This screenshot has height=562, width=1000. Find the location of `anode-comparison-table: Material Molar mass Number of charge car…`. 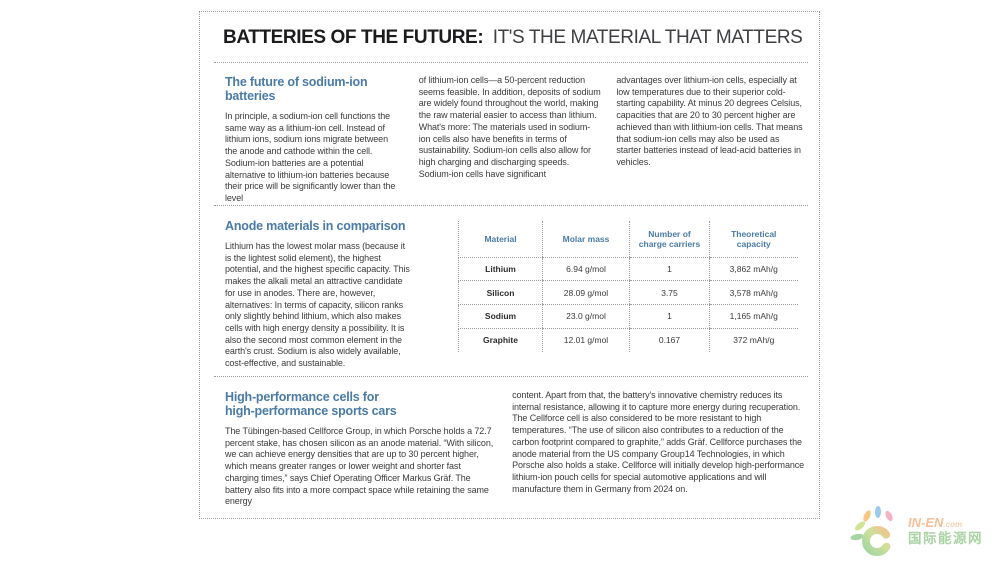

anode-comparison-table: Material Molar mass Number of charge car… is located at coordinates (628, 286).